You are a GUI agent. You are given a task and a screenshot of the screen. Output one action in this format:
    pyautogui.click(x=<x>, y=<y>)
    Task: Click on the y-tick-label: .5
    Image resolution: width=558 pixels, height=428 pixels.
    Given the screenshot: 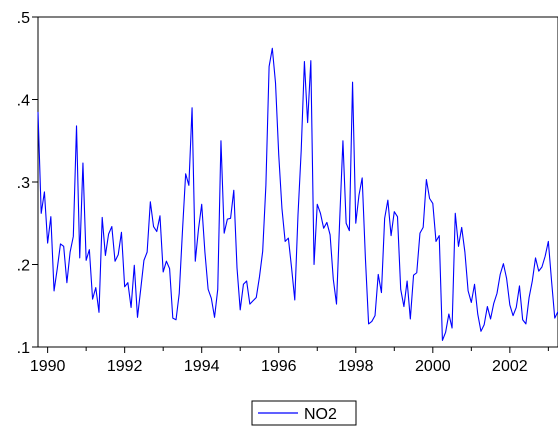 What is the action you would take?
    pyautogui.click(x=23, y=18)
    